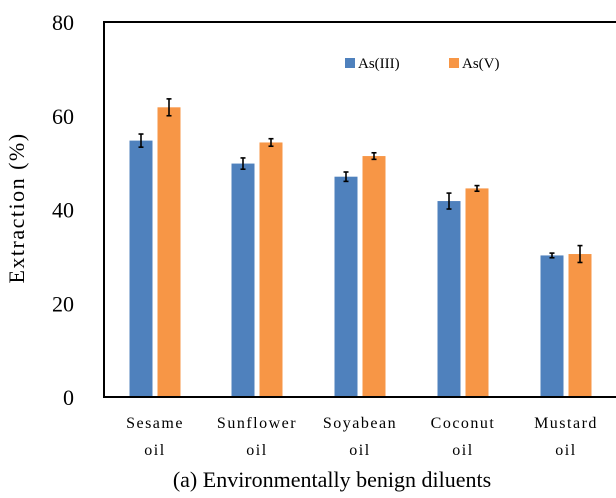 Image resolution: width=616 pixels, height=498 pixels. What do you see at coordinates (16, 207) in the screenshot?
I see `y-axis-label: Extraction (%)` at bounding box center [16, 207].